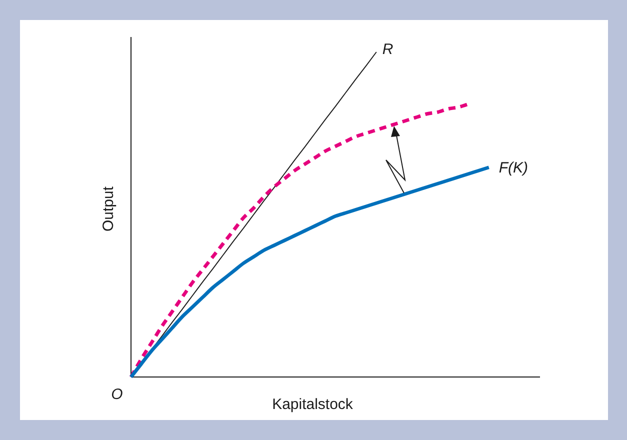  Describe the element at coordinates (513, 167) in the screenshot. I see `series-label: F(K)` at that location.